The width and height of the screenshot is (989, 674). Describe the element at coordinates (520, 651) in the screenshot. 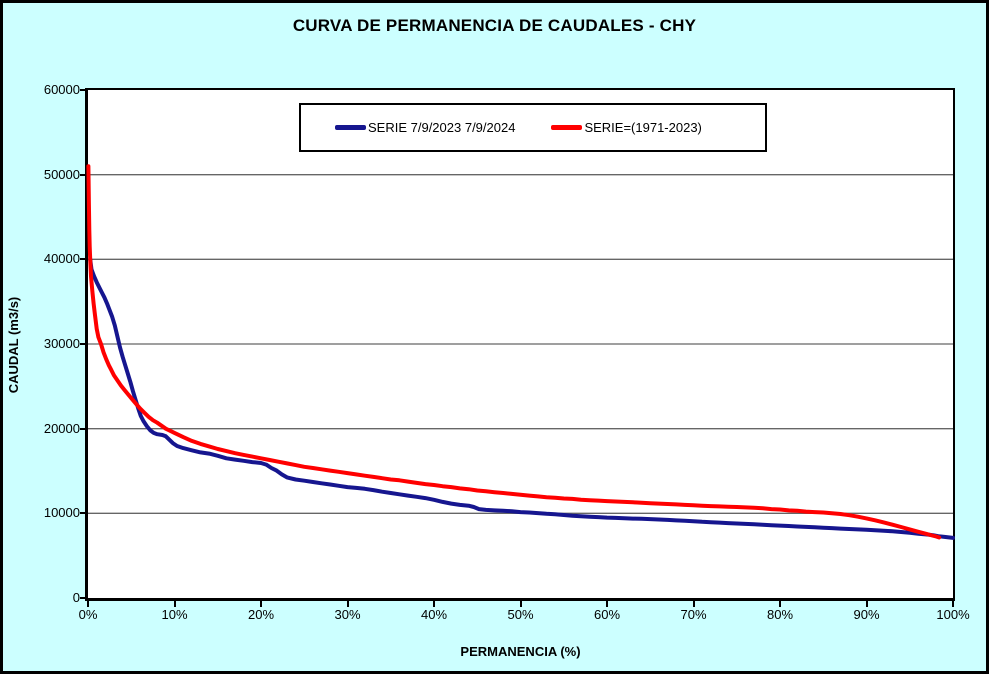

I see `x-axis-title: PERMANENCIA (%)` at that location.